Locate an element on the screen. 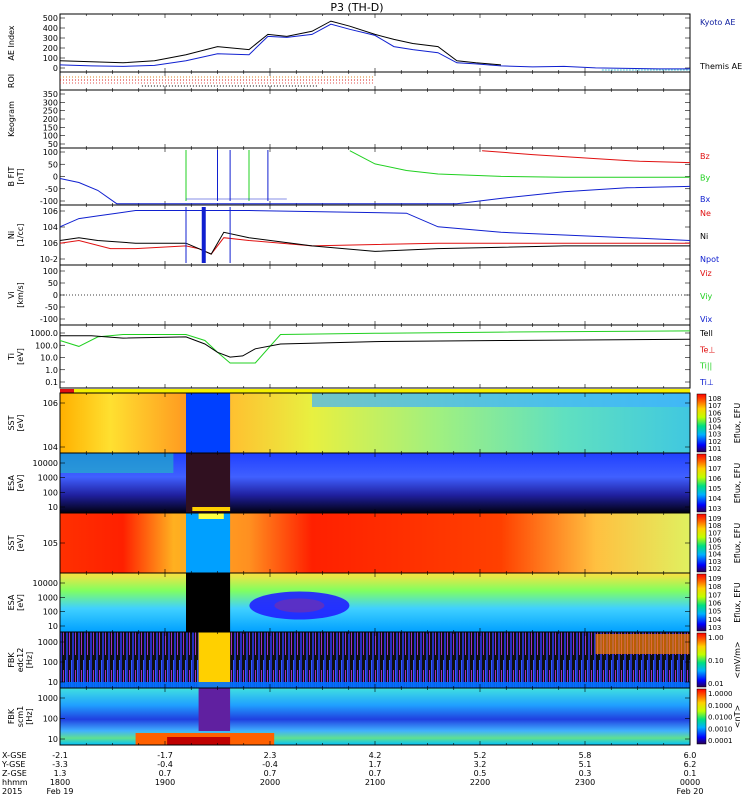 This screenshot has height=800, width=750. xaxis-tick-label: -1.7 is located at coordinates (165, 755).